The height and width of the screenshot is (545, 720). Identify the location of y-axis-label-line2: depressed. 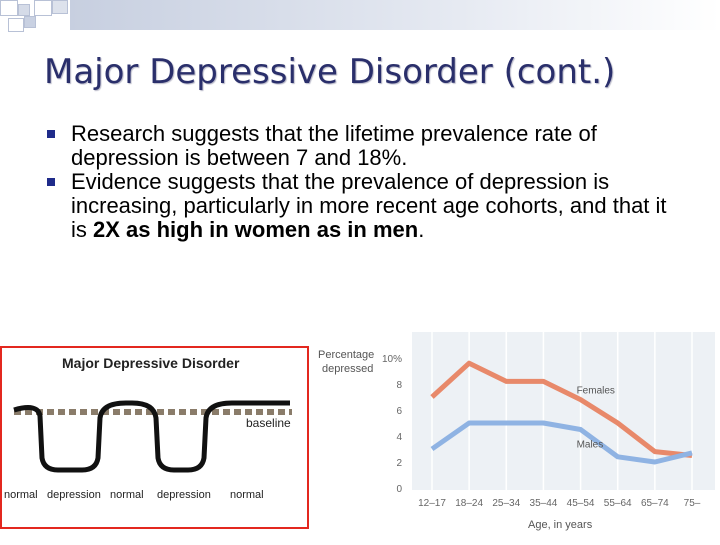
(347, 369).